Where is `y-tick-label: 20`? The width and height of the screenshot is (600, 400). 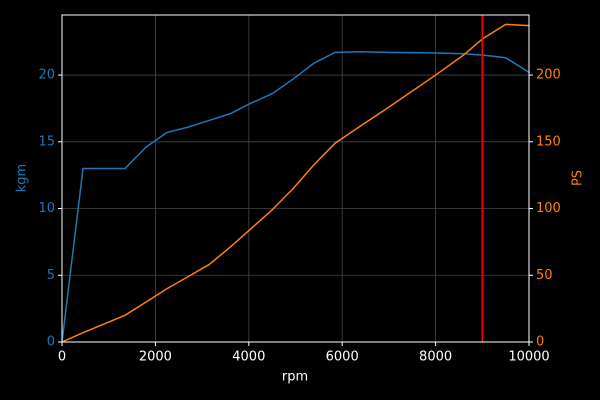
y-tick-label: 20 is located at coordinates (46, 75).